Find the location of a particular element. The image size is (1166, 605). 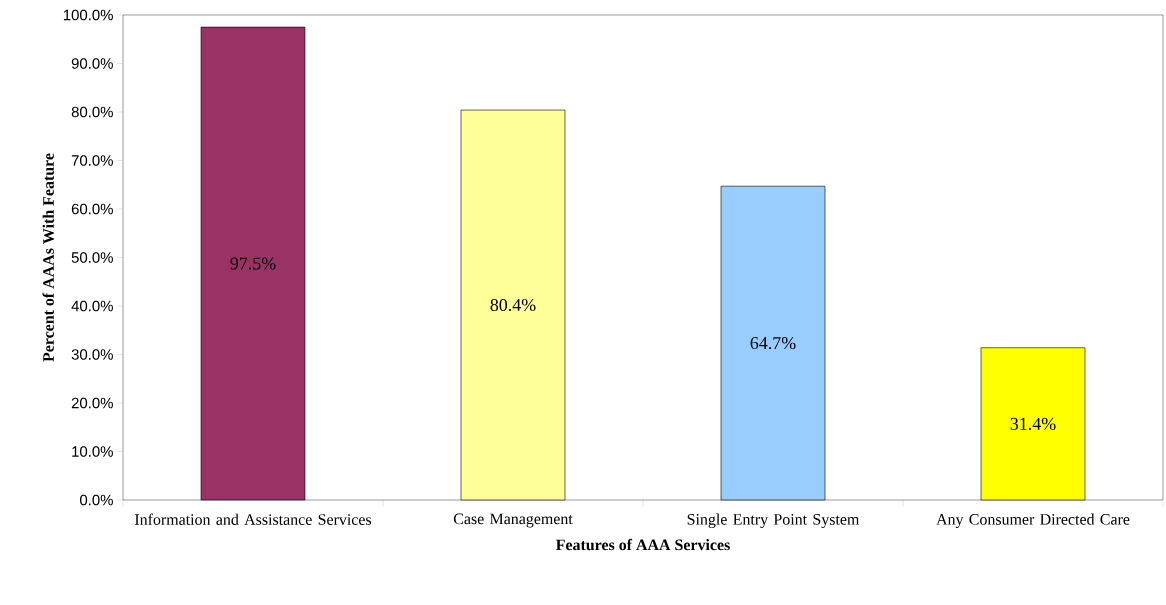

data-label: 80.4% is located at coordinates (513, 305).